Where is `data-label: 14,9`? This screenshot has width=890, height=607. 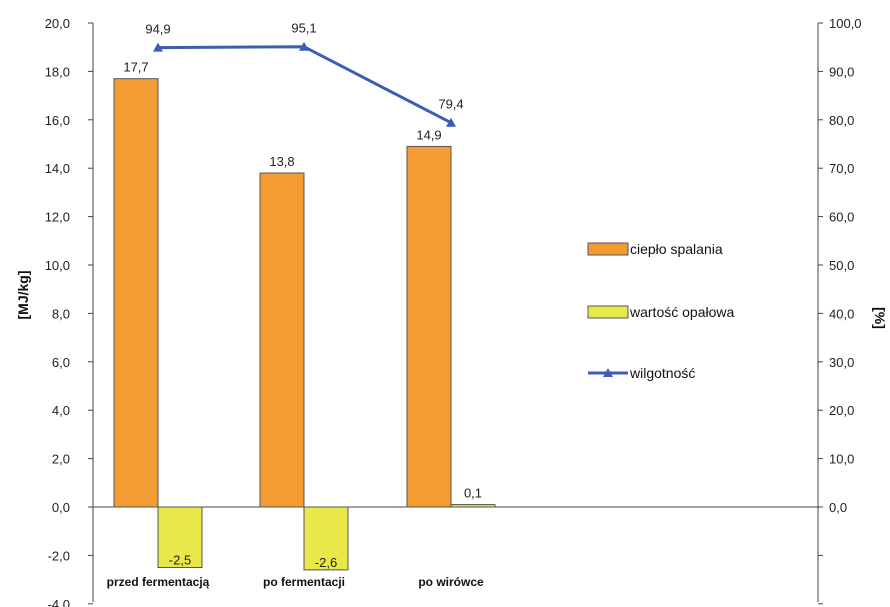
data-label: 14,9 is located at coordinates (428, 134).